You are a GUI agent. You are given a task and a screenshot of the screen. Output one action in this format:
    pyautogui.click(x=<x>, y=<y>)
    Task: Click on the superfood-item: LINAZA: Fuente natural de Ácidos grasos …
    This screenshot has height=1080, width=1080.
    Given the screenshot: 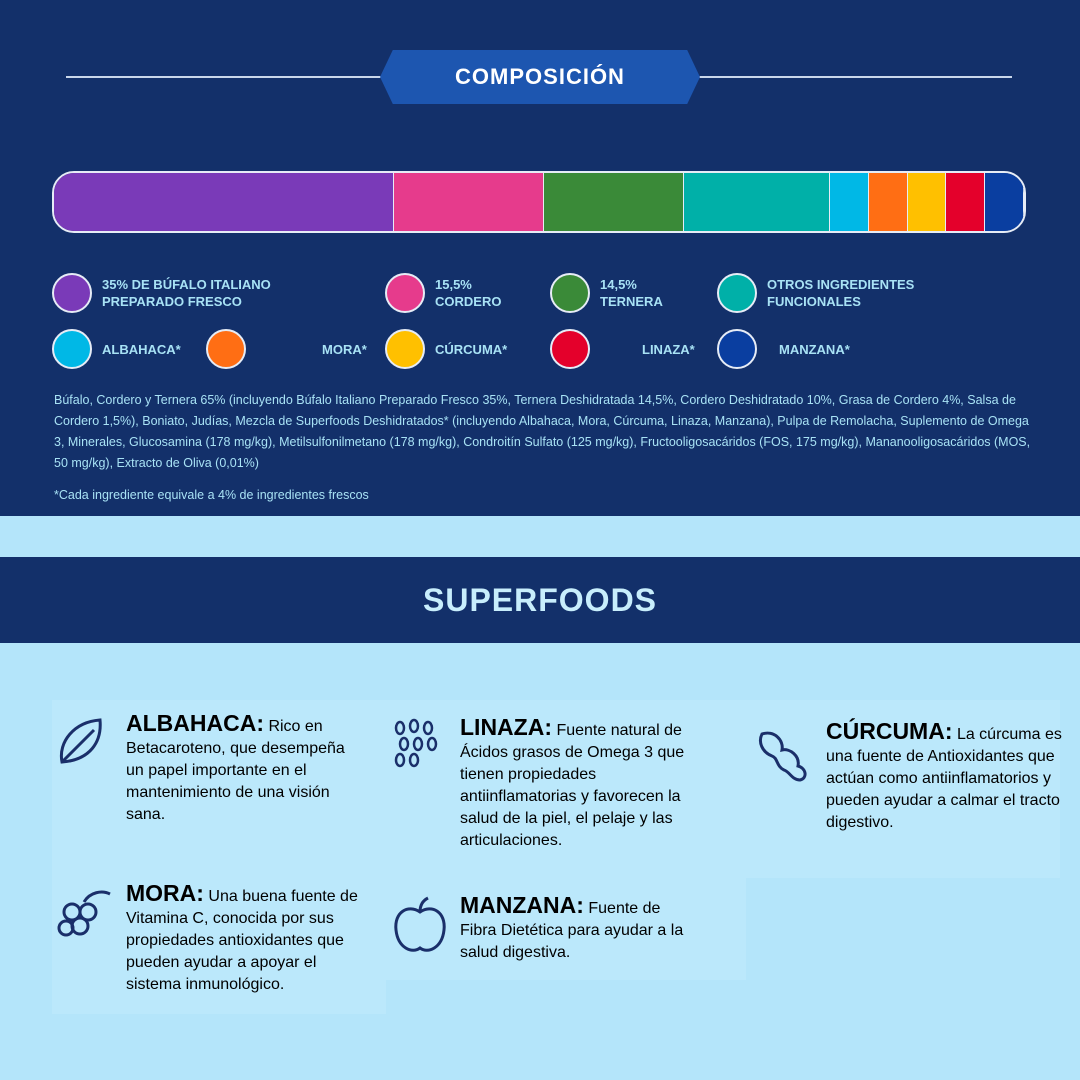 What is the action you would take?
    pyautogui.click(x=544, y=784)
    